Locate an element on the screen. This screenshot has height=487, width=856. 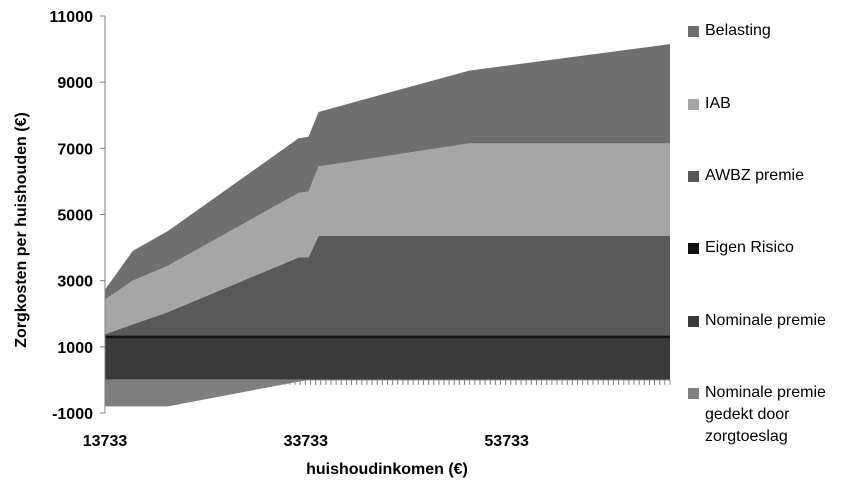
area-eigen-risico is located at coordinates (387, 337).